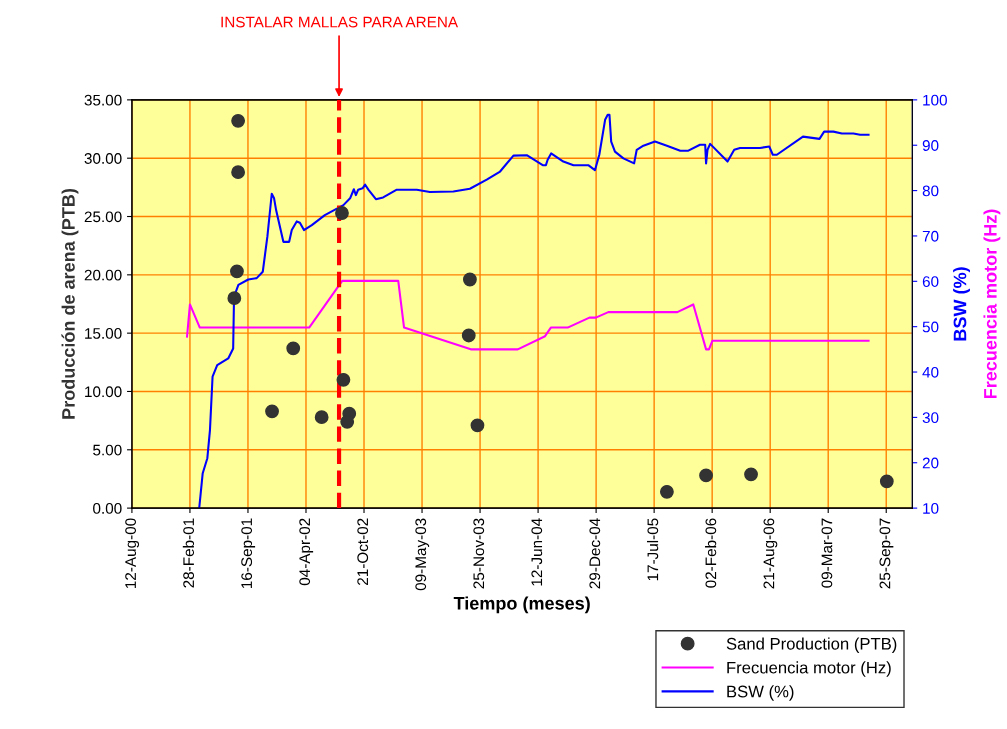 Image resolution: width=1007 pixels, height=729 pixels. Describe the element at coordinates (132, 553) in the screenshot. I see `x-tick-label: 12-Aug-00` at that location.